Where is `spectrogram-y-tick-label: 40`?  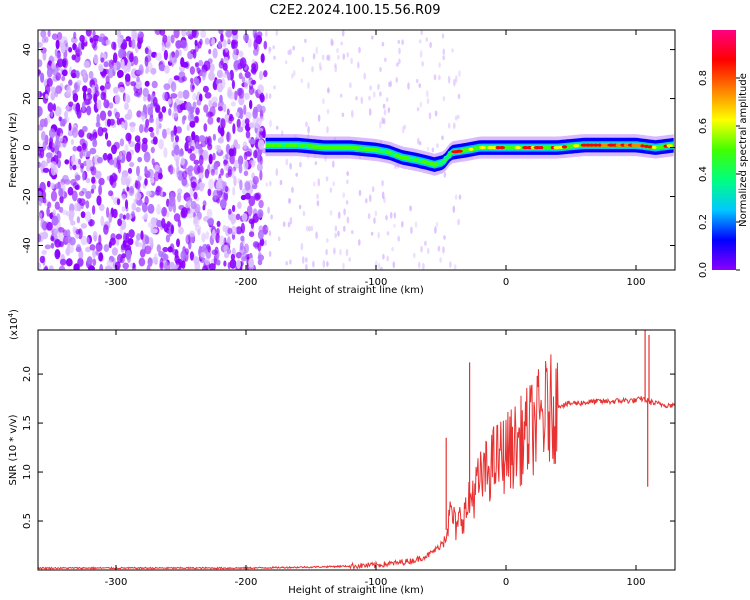 spectrogram-y-tick-label: 40 is located at coordinates (27, 49).